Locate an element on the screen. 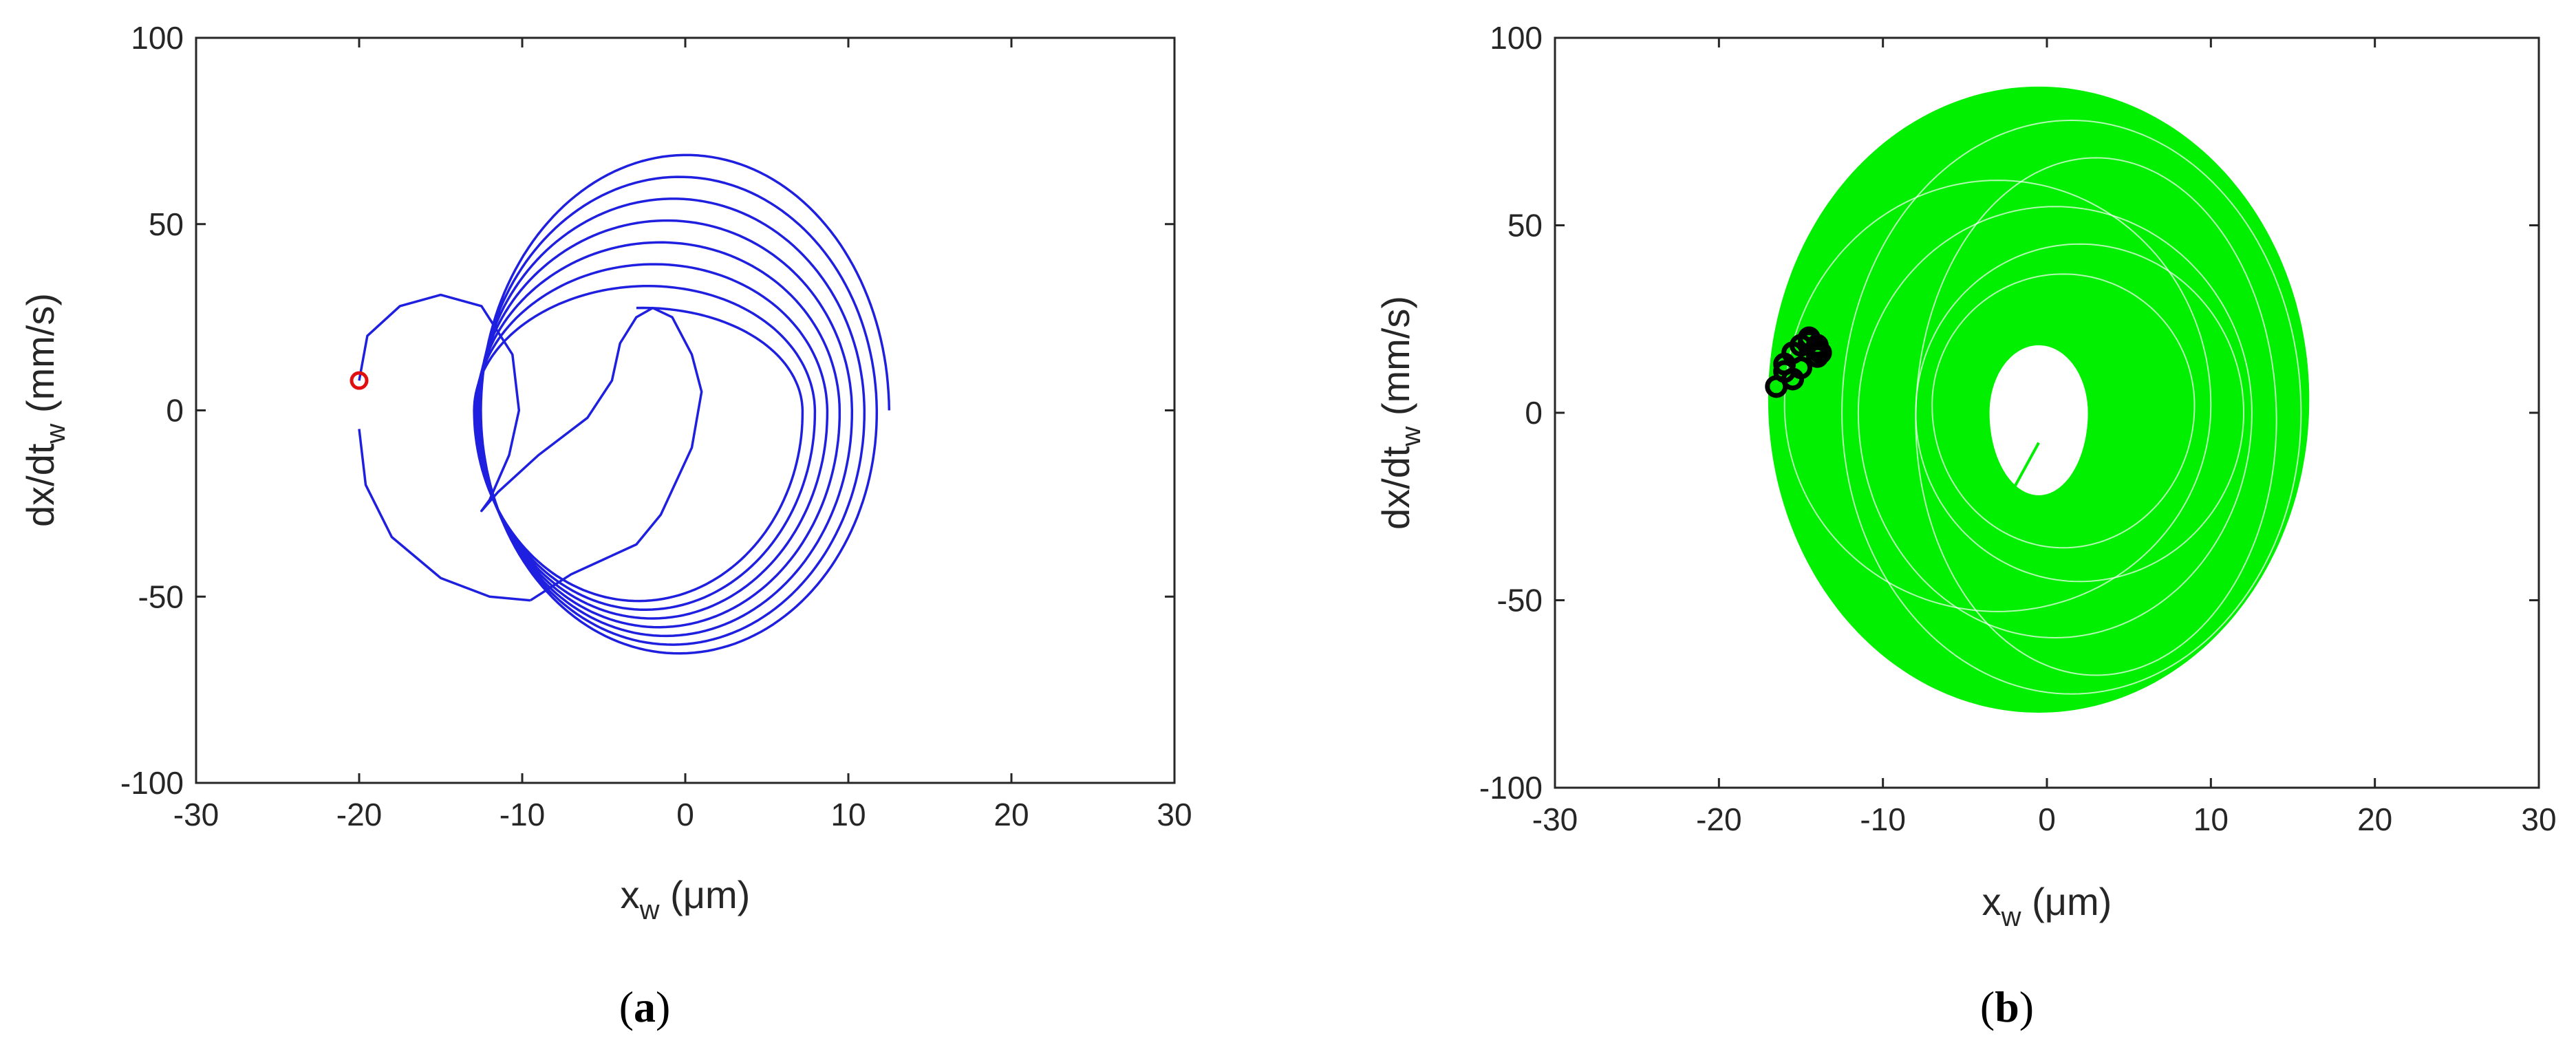  panel-b-x-tick-label: 10 is located at coordinates (2211, 819).